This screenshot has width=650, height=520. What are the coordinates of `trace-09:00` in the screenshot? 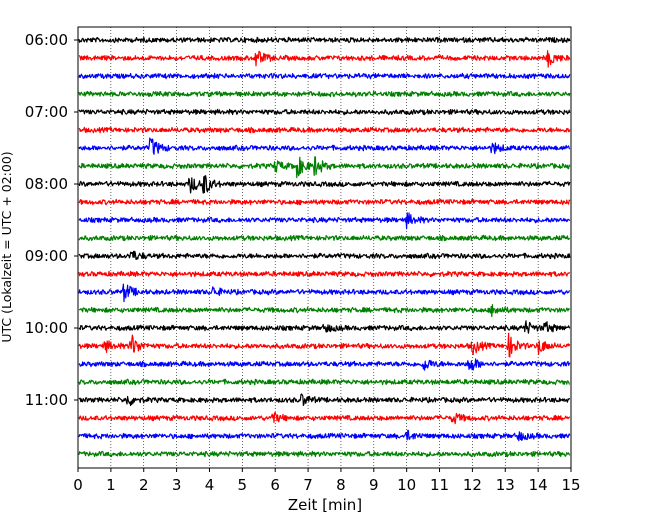 It's located at (324, 255).